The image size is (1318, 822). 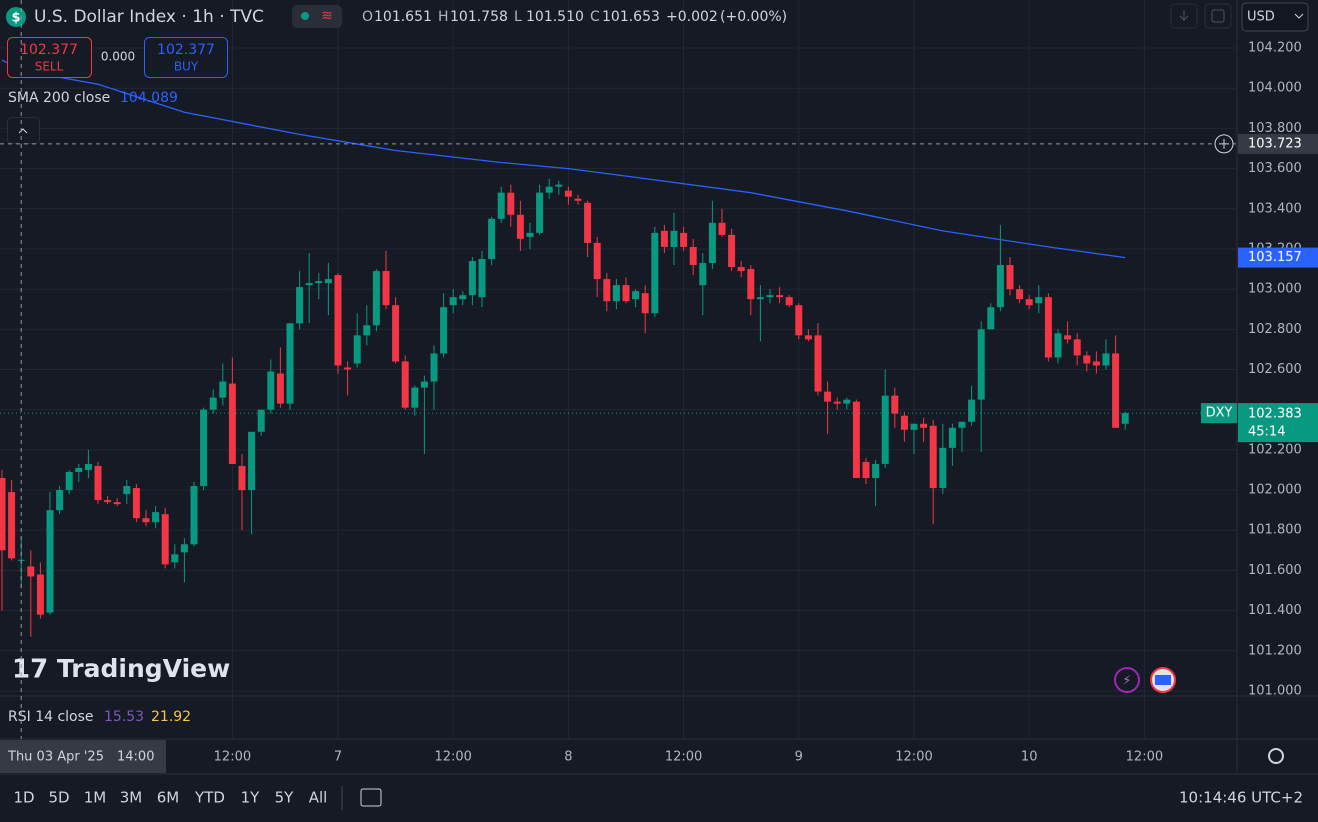 I want to click on download-button, so click(x=1184, y=16).